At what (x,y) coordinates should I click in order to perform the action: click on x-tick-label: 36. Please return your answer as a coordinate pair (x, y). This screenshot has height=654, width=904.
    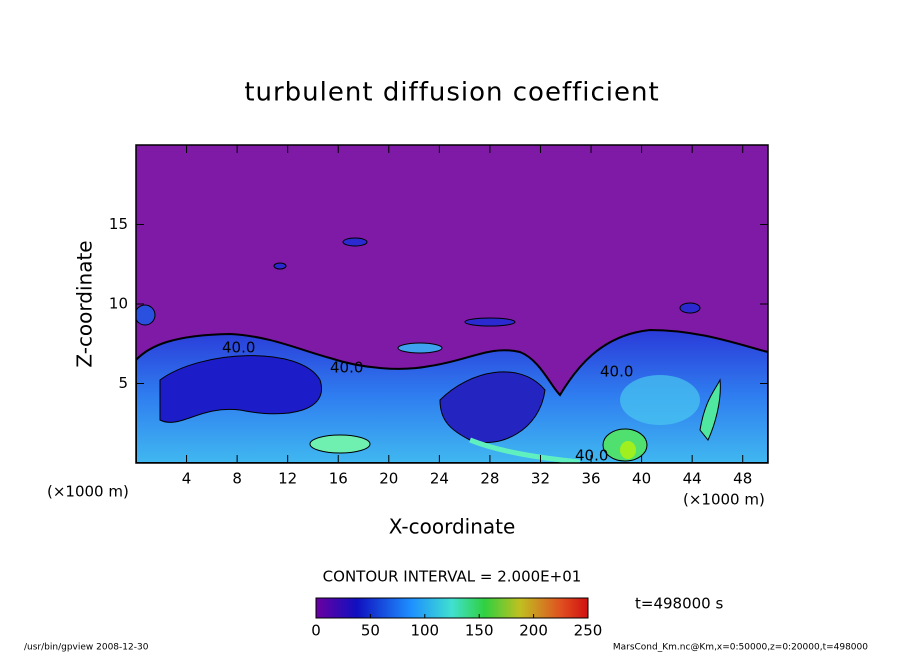
    Looking at the image, I should click on (590, 479).